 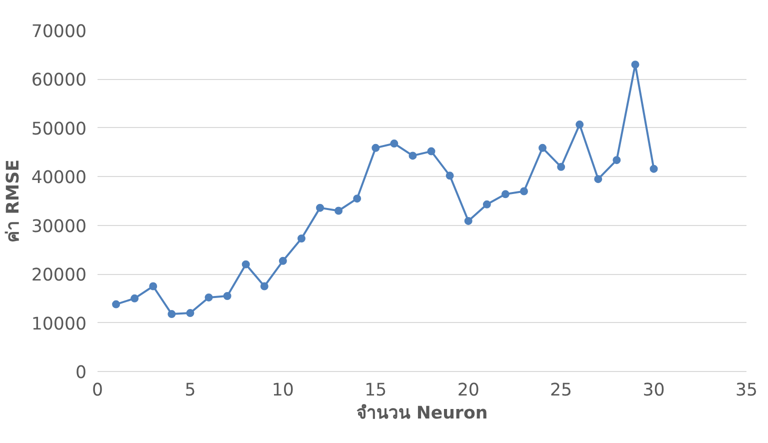 What do you see at coordinates (190, 390) in the screenshot?
I see `x-tick-label: 5` at bounding box center [190, 390].